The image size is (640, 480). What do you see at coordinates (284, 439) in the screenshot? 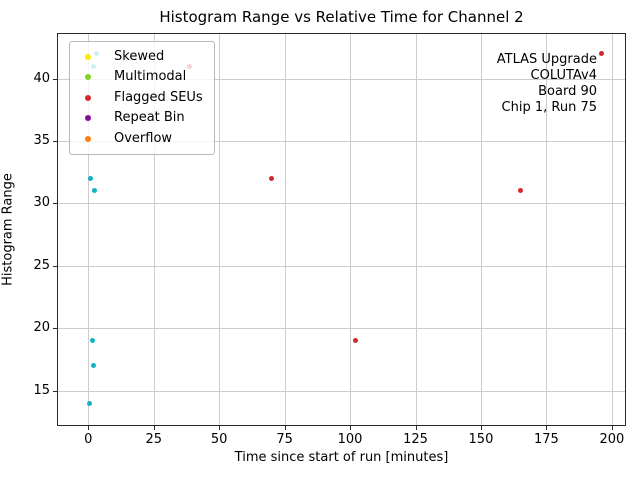
I see `x-tick-label: 75` at bounding box center [284, 439].